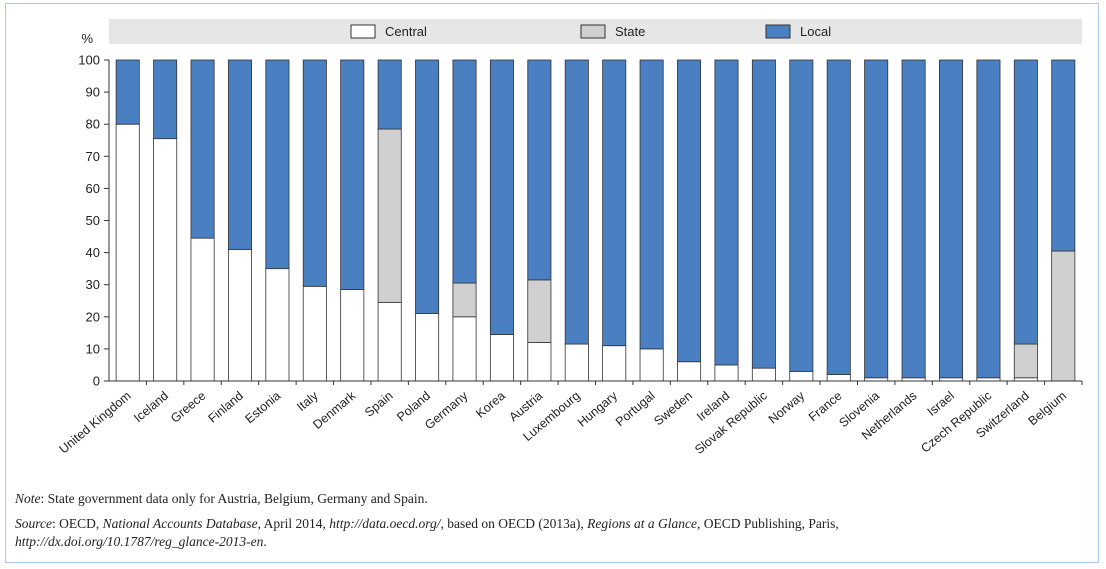  I want to click on y-tick-label: 0, so click(96, 381).